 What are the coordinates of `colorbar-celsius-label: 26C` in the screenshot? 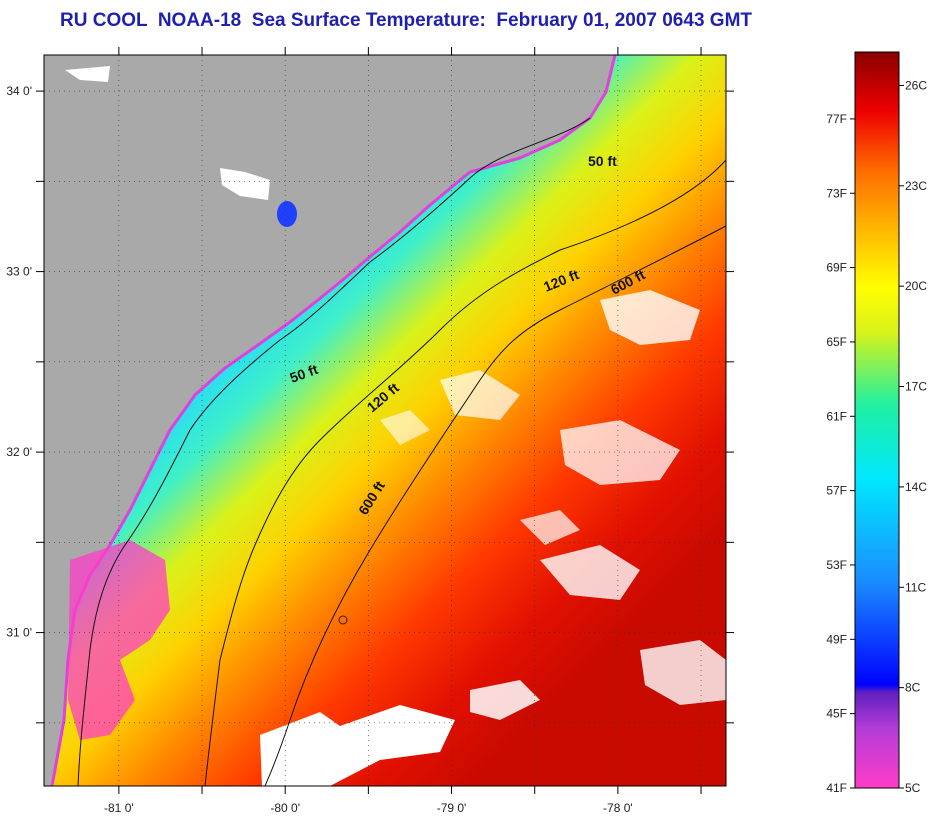 It's located at (916, 85).